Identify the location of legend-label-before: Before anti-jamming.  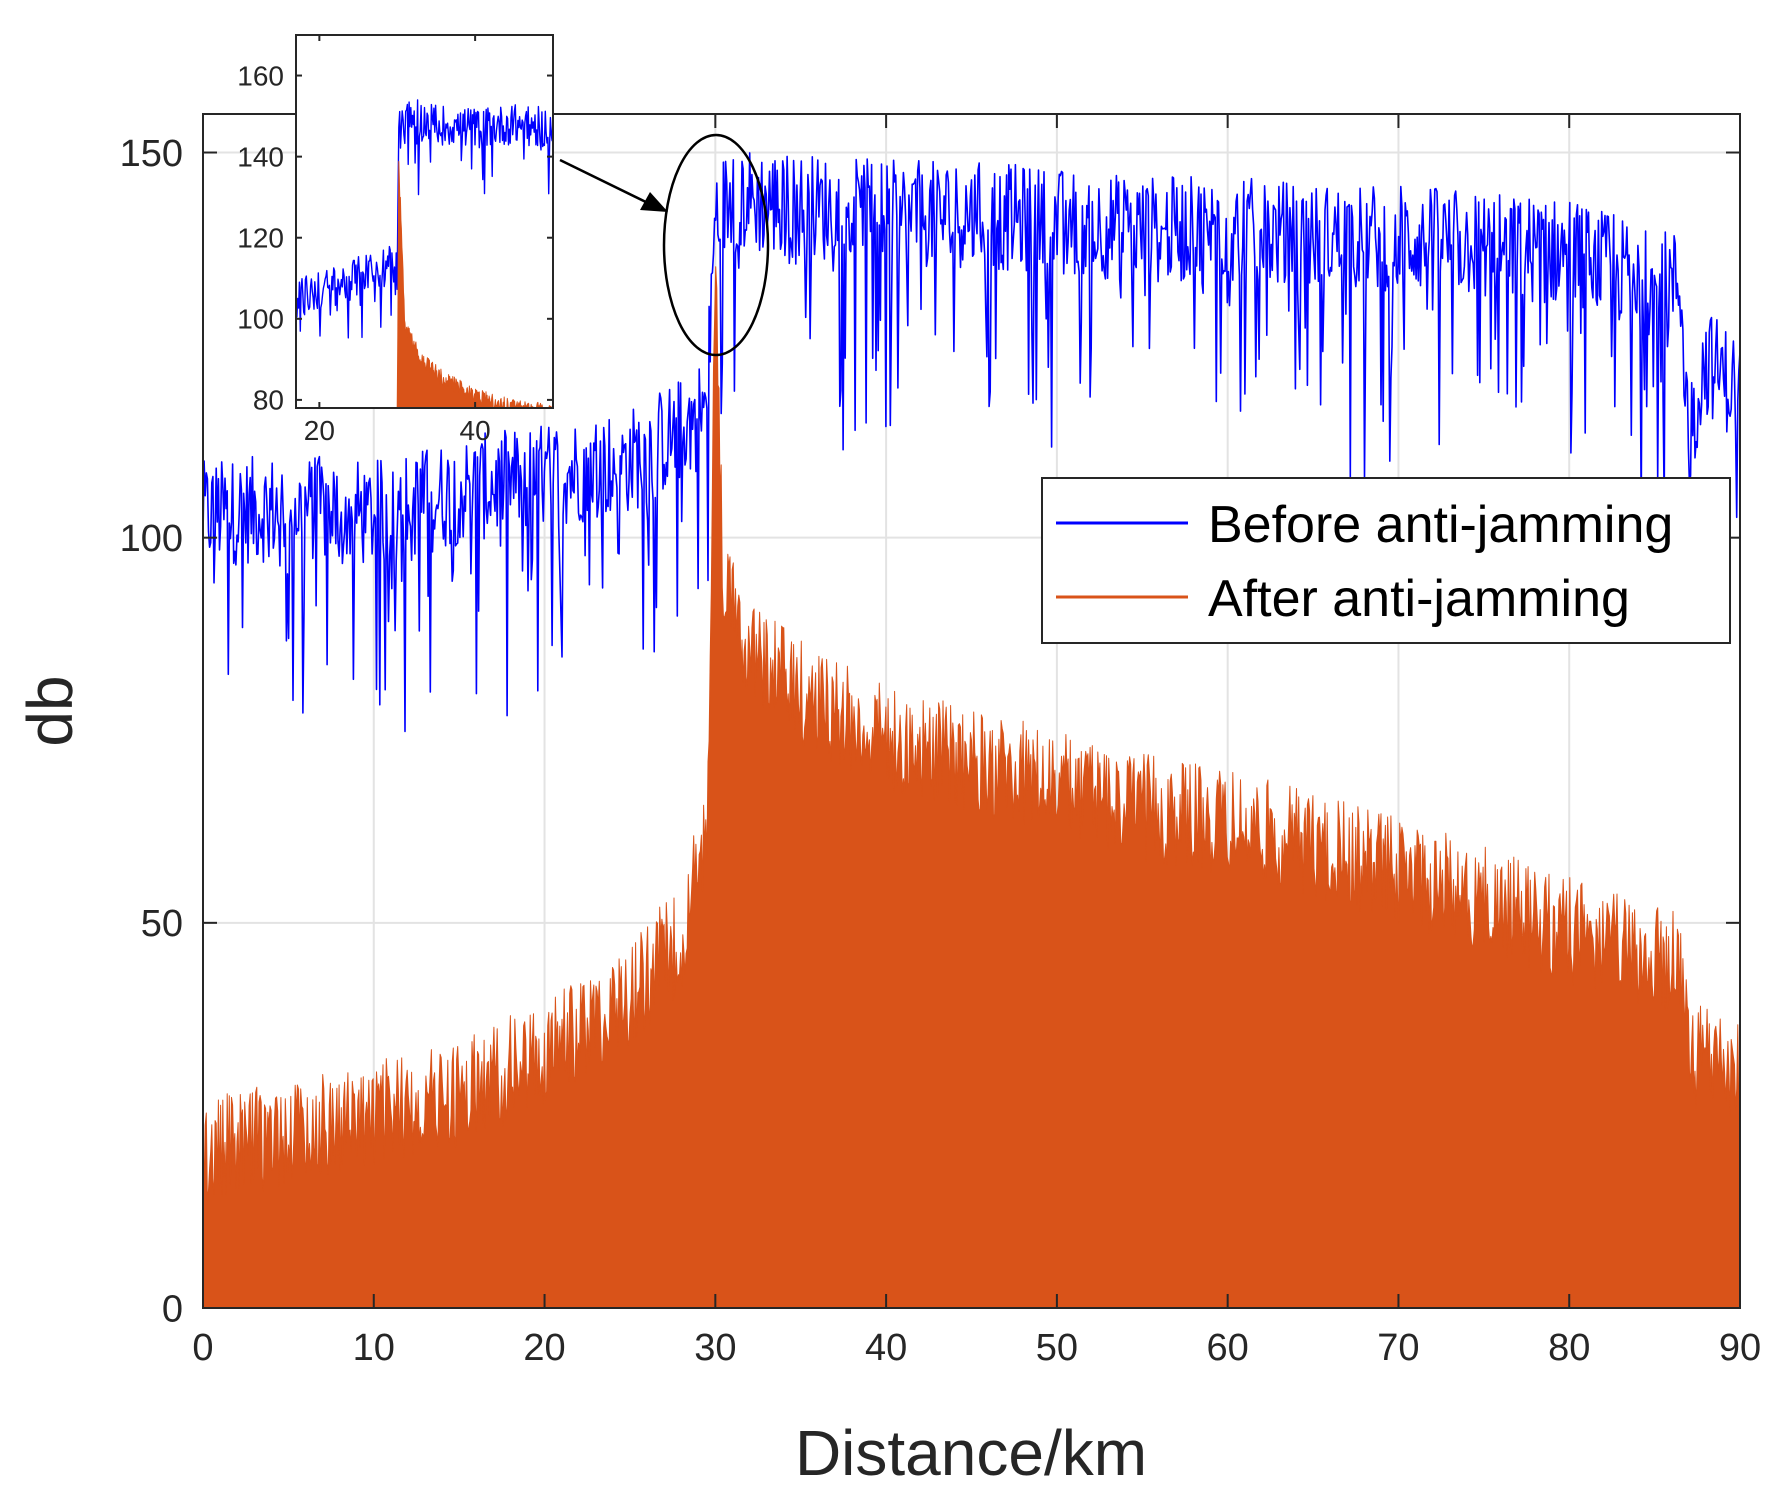
(1440, 525).